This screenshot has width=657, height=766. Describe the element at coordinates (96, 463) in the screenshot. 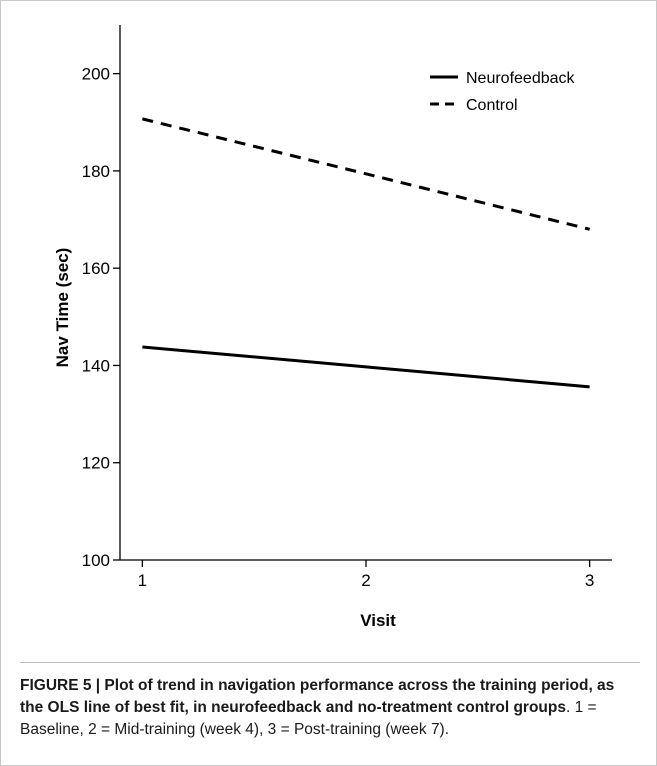

I see `y-tick-label: 120` at that location.